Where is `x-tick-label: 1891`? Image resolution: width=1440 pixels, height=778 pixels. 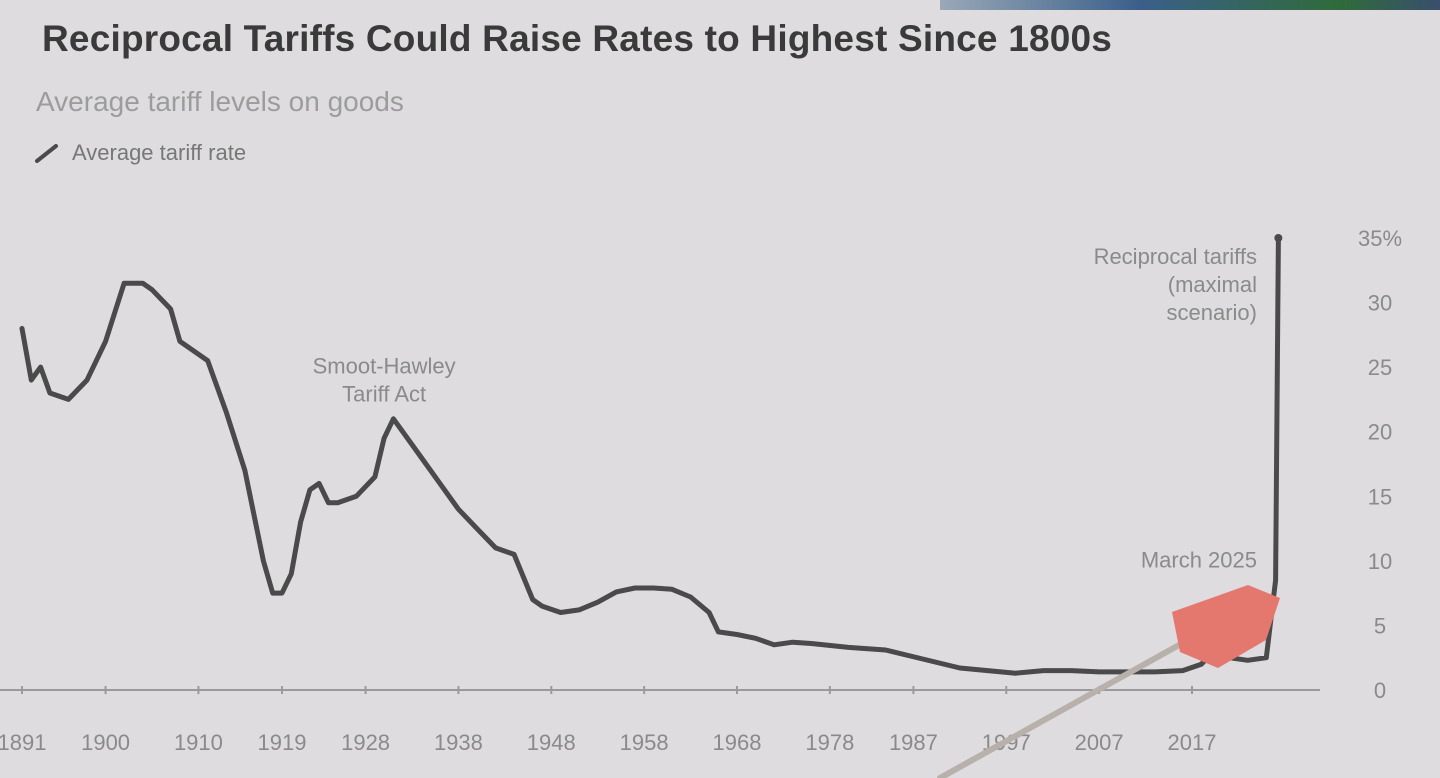
x-tick-label: 1891 is located at coordinates (23, 742).